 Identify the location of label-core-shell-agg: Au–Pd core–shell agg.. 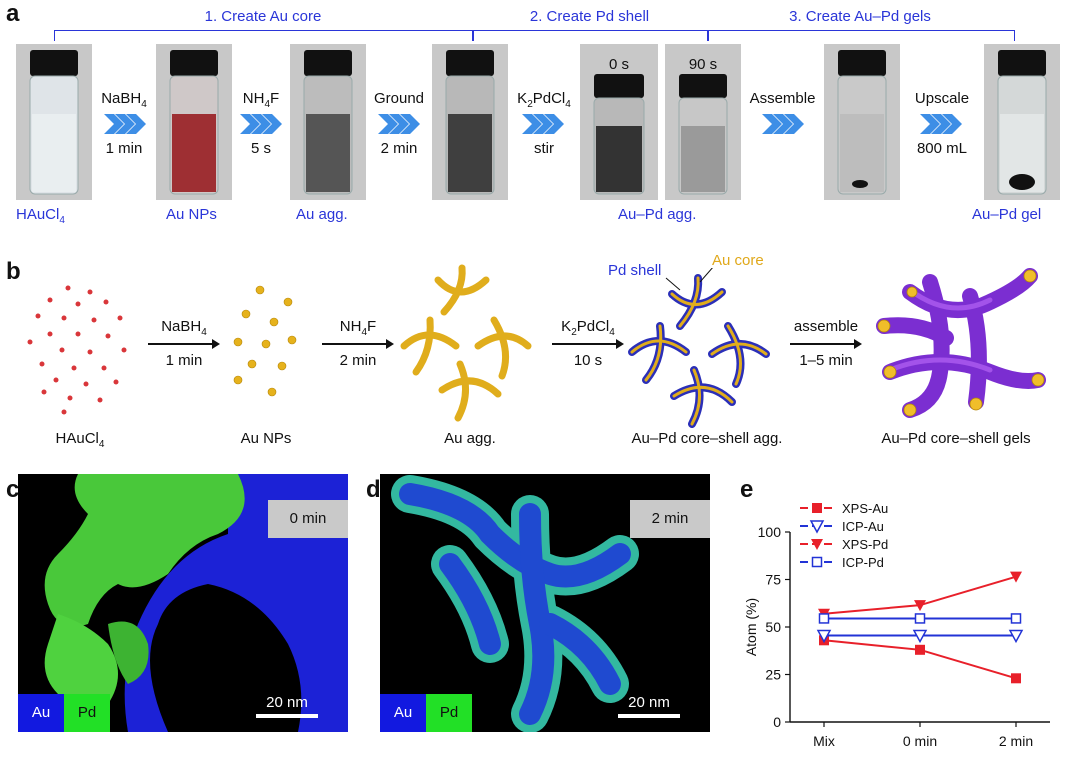
(707, 438).